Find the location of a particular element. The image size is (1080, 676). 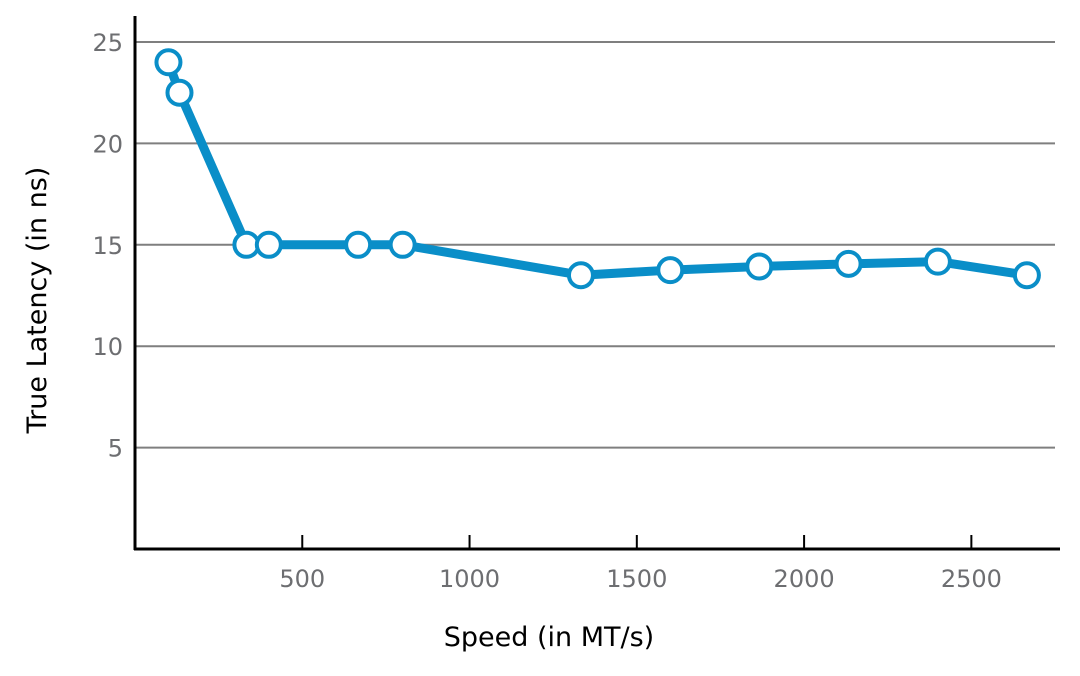

x-tick-label: 1000 is located at coordinates (469, 579).